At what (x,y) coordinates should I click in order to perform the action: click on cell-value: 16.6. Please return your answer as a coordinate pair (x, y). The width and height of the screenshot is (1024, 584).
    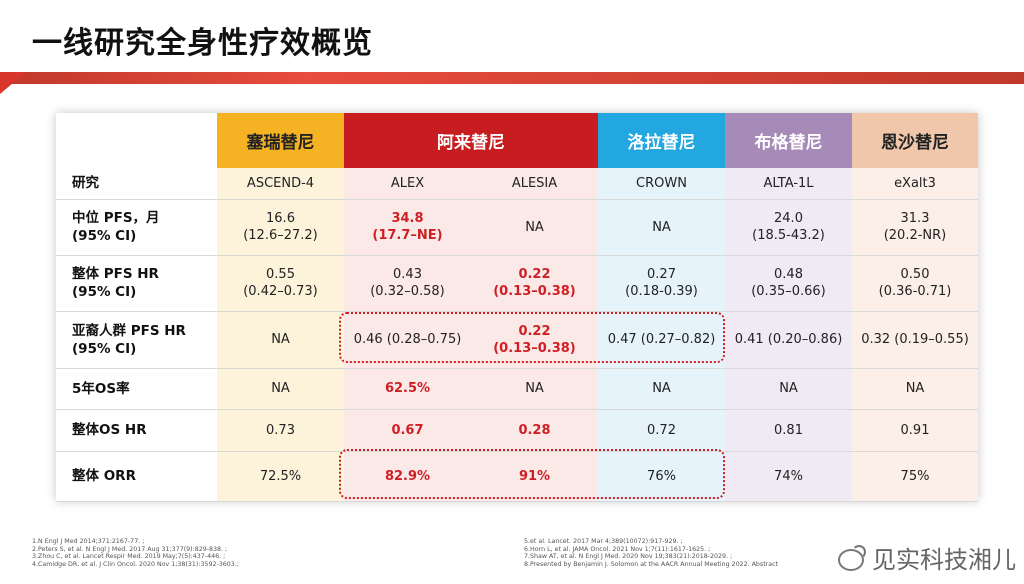
    Looking at the image, I should click on (280, 218).